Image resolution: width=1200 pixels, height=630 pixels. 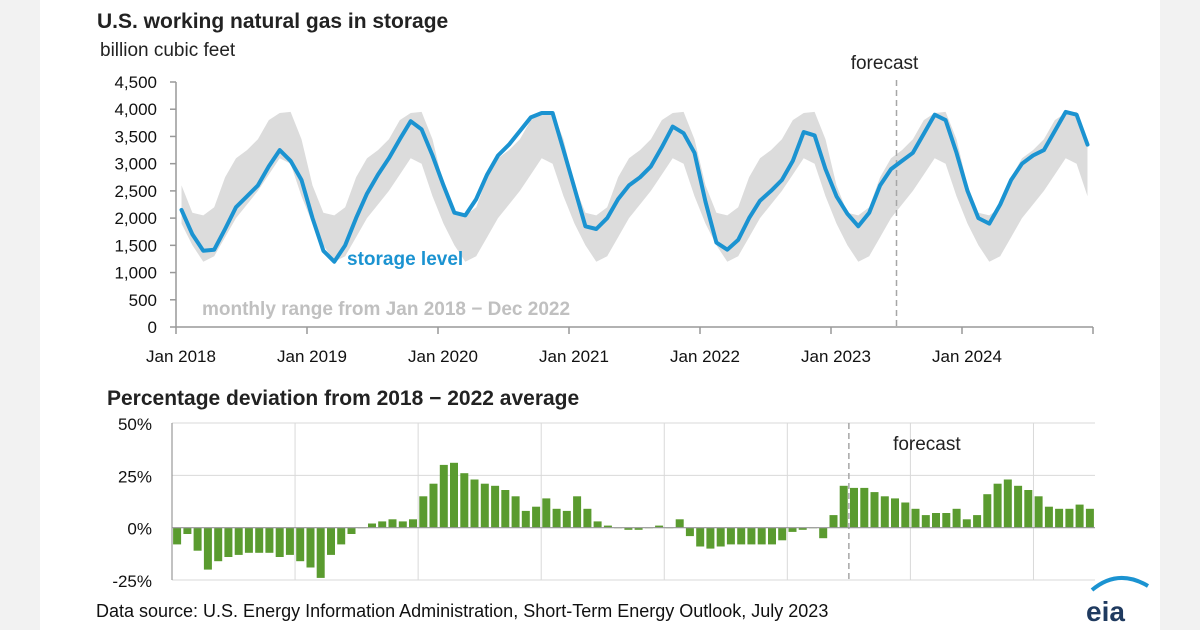 I want to click on top-y-tick-label: 1,000, so click(x=135, y=273).